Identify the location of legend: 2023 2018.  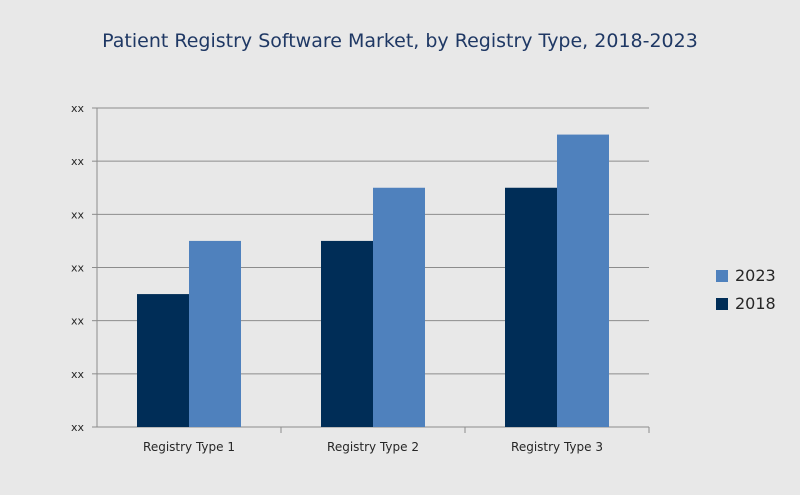
(746, 289).